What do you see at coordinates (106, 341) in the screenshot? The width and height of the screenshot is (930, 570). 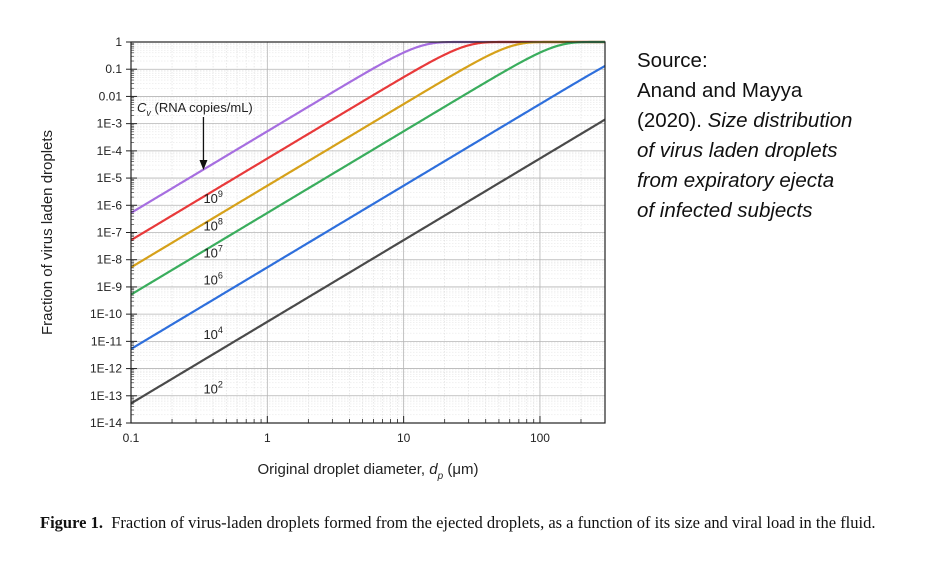 I see `y-tick-label: 1E-11` at bounding box center [106, 341].